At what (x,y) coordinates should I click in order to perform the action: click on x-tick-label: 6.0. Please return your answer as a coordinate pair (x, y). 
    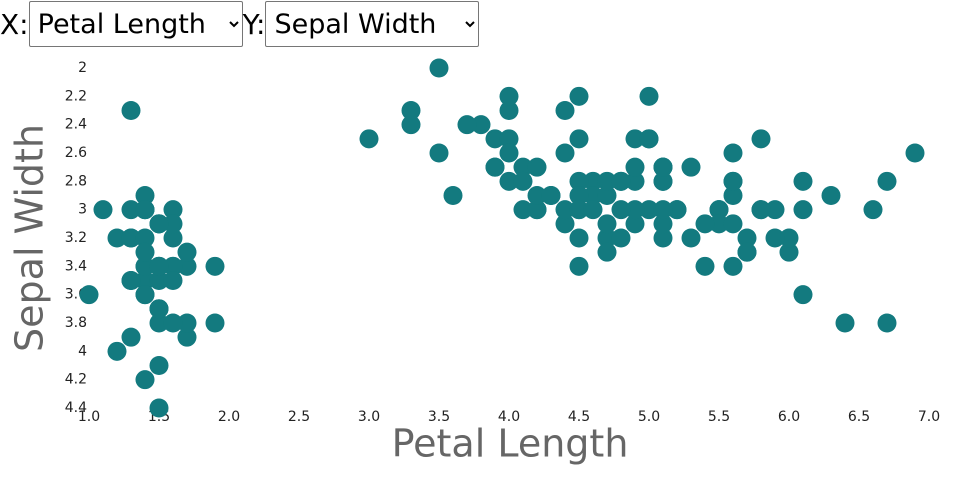
    Looking at the image, I should click on (789, 417).